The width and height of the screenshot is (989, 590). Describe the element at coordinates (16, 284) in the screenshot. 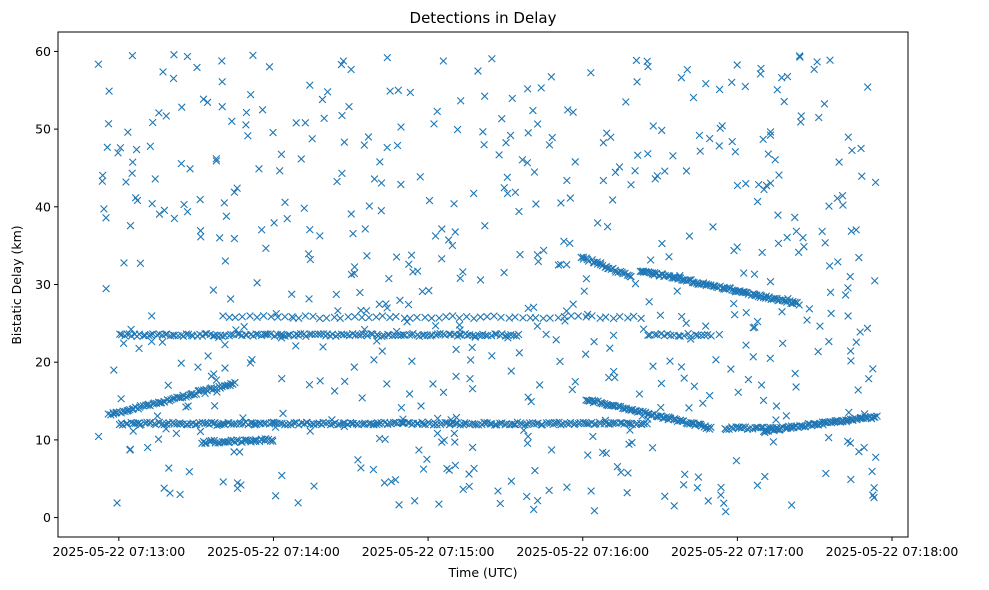

I see `y-axis-label: Bistatic Delay (km)` at that location.